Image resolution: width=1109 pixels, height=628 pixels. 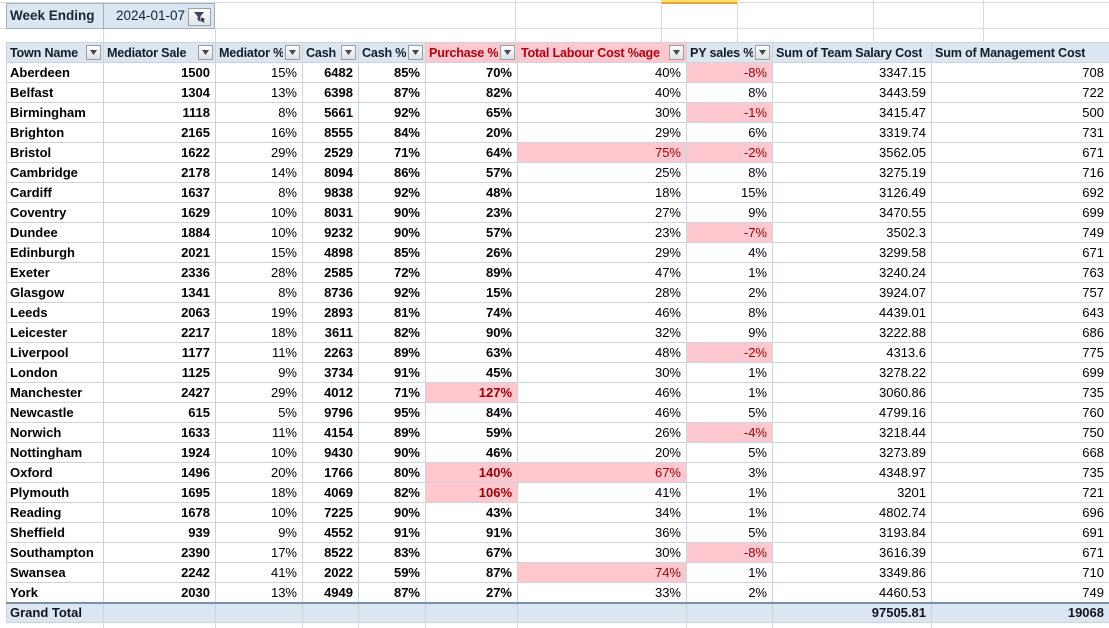 I want to click on cell-cambridge-management_cost: 716, so click(x=1020, y=172).